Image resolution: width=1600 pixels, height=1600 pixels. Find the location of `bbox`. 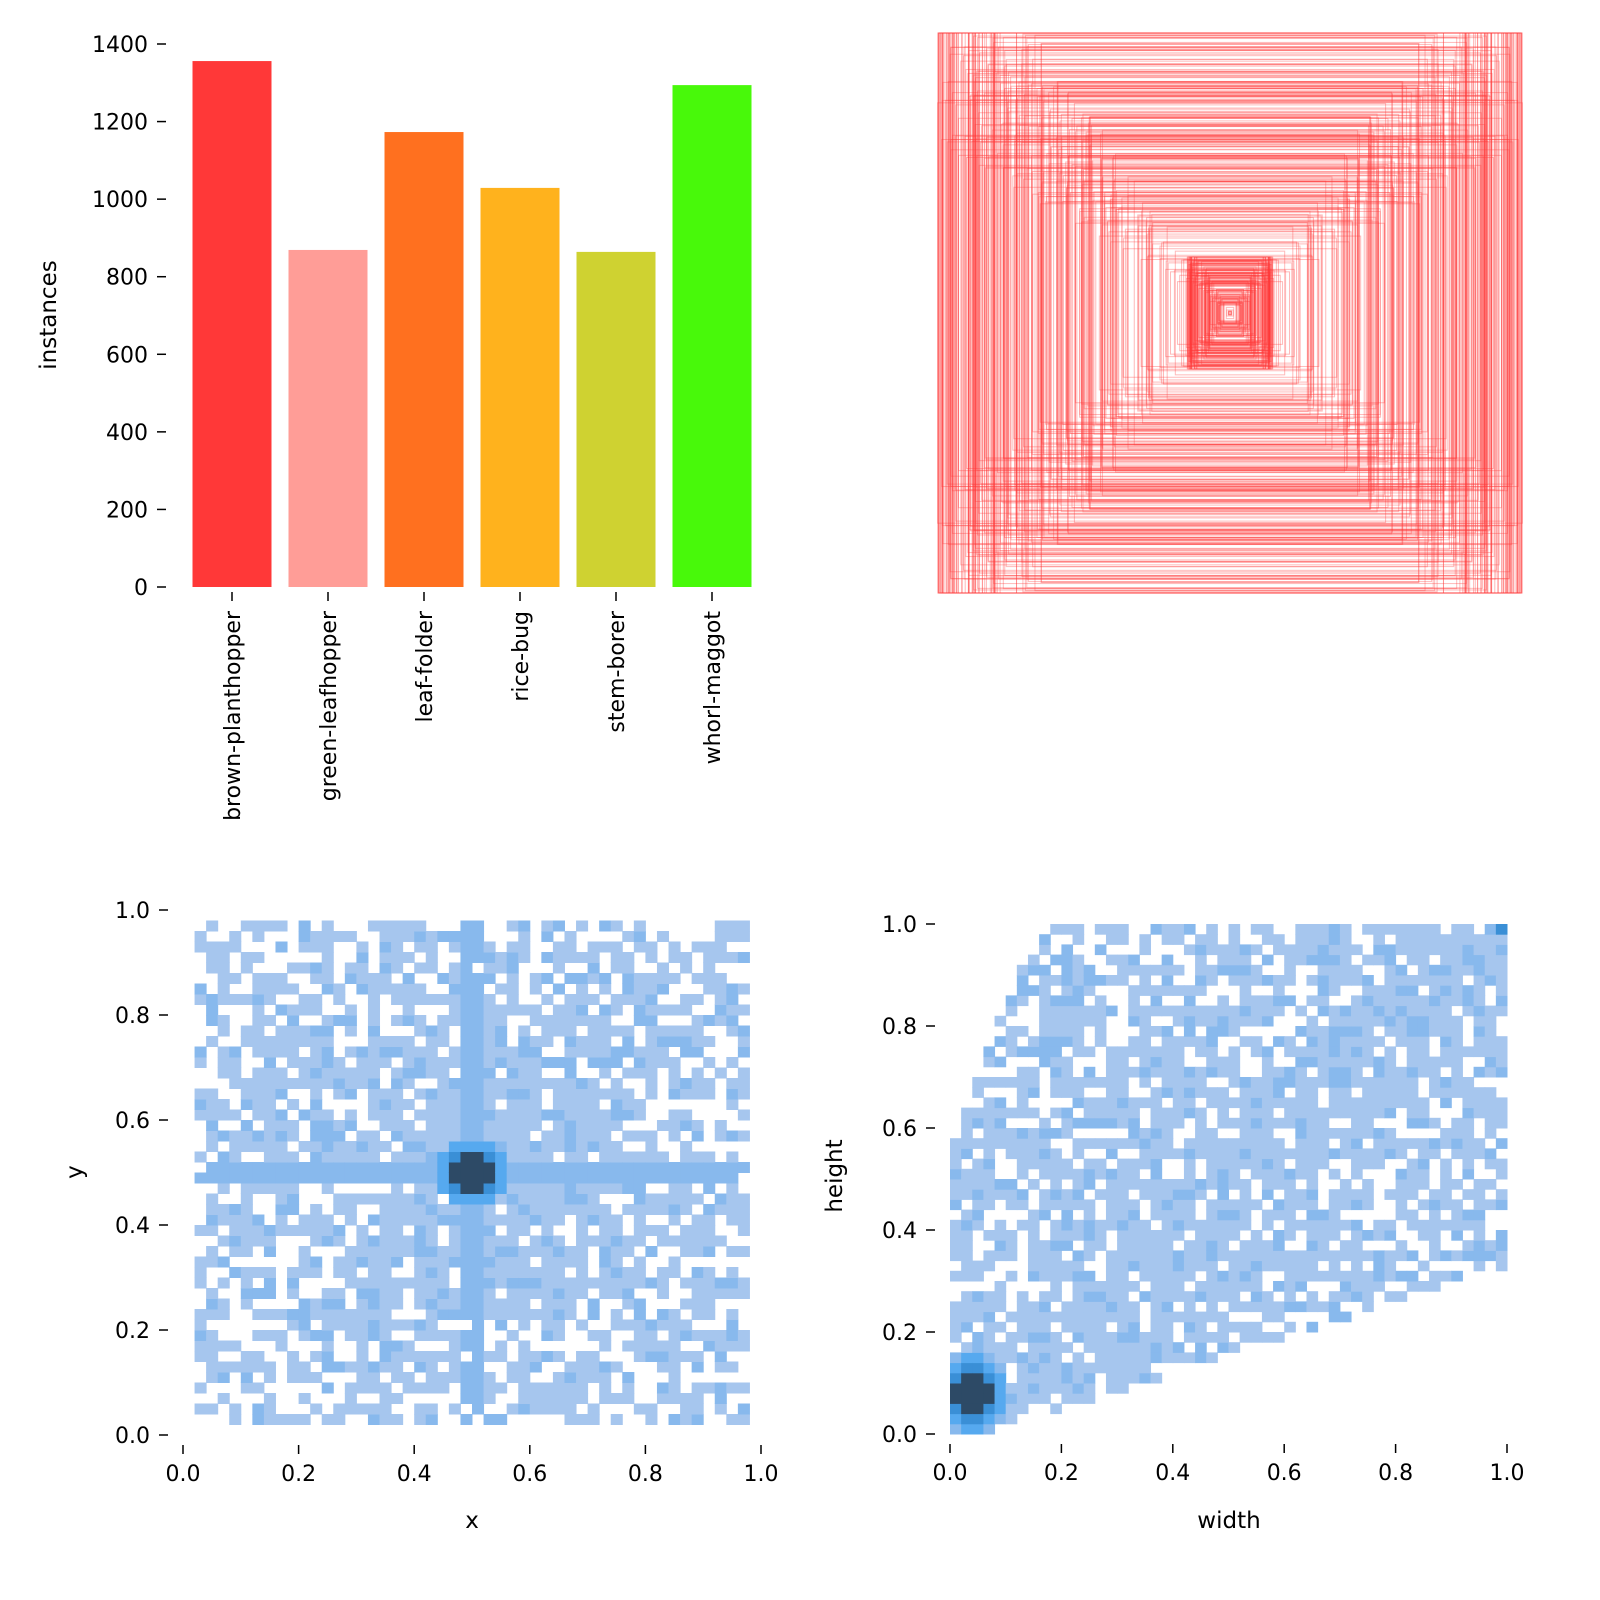

bbox is located at coordinates (1230, 313).